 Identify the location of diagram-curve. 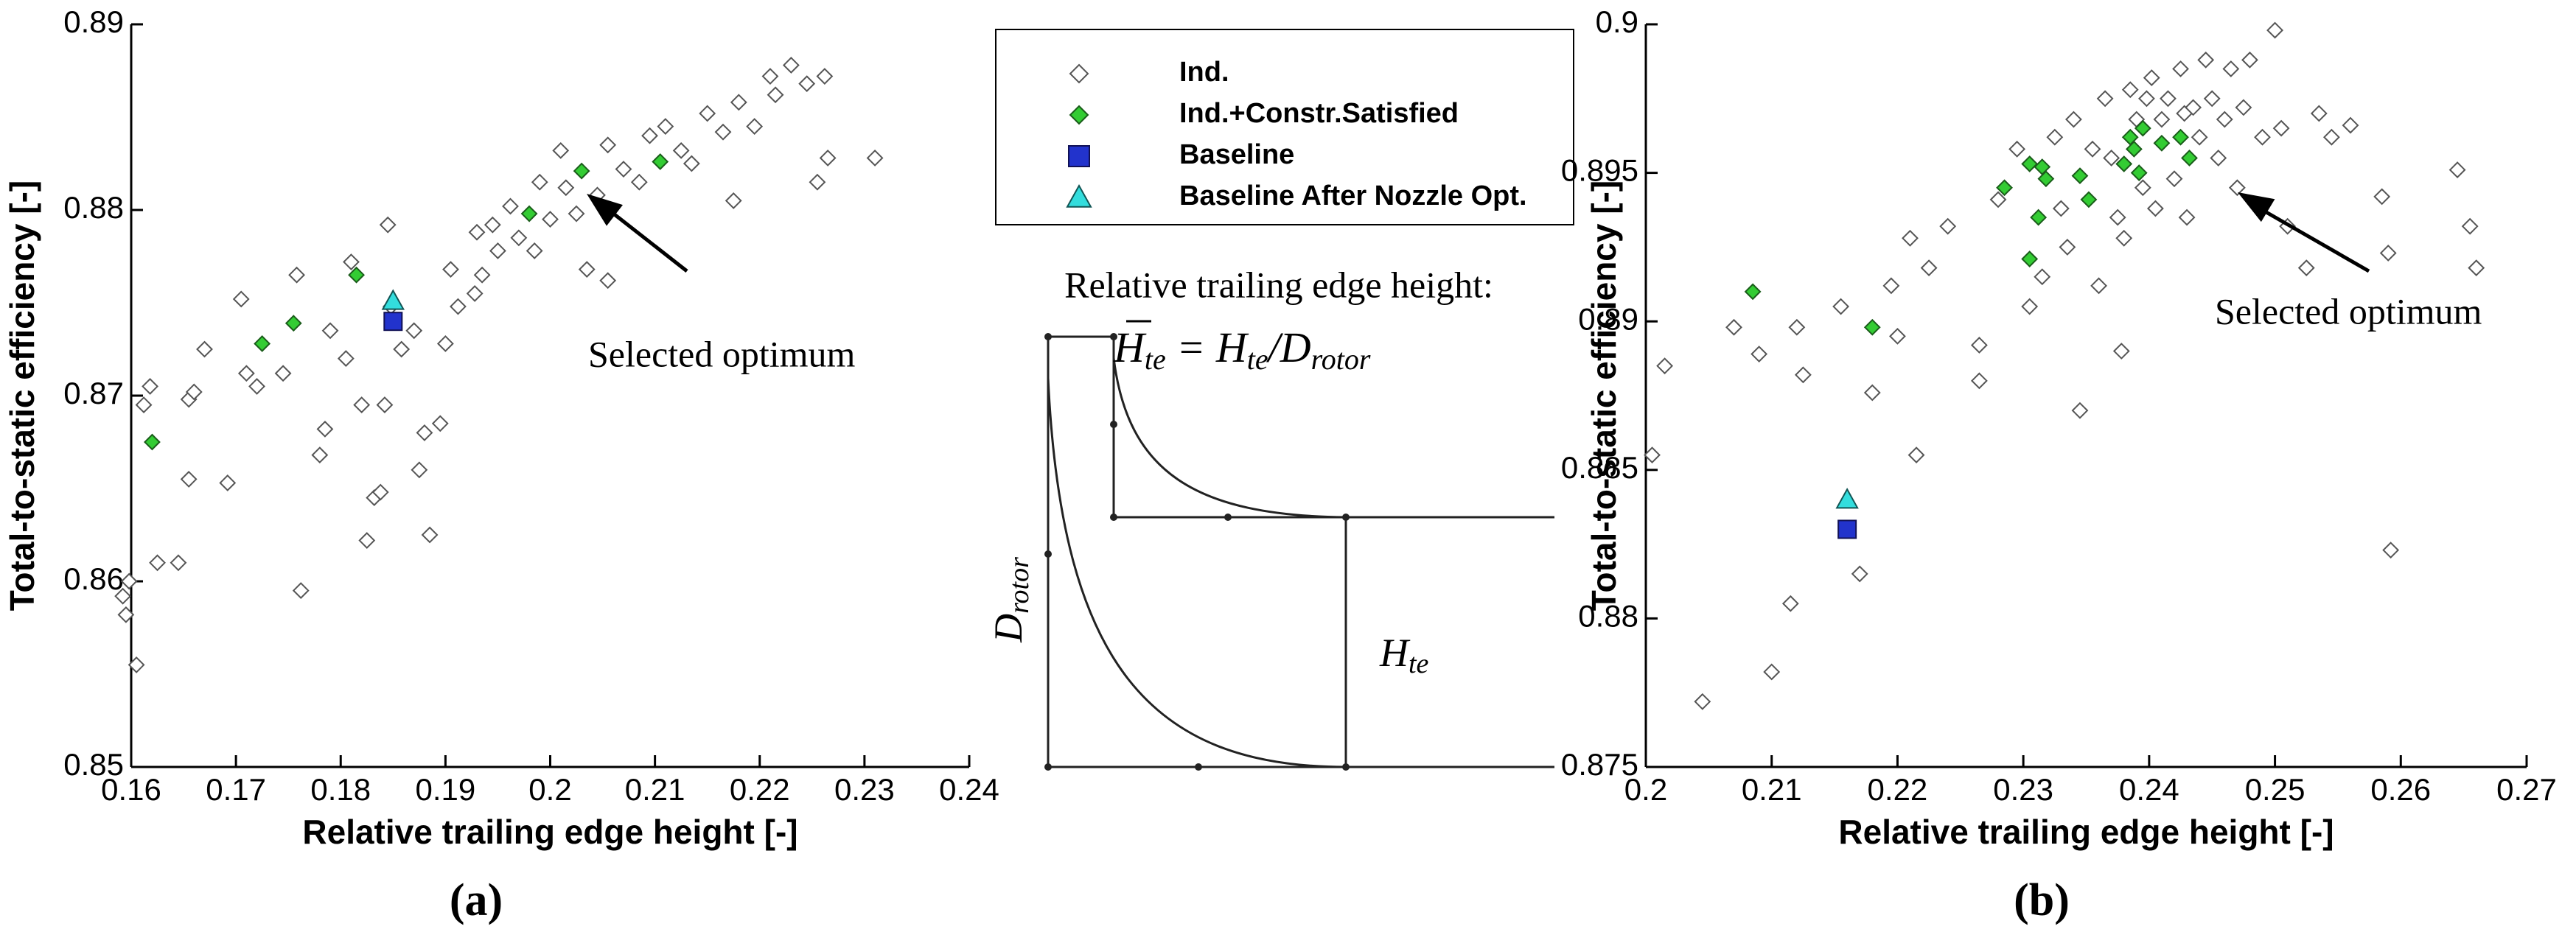
(1229, 438).